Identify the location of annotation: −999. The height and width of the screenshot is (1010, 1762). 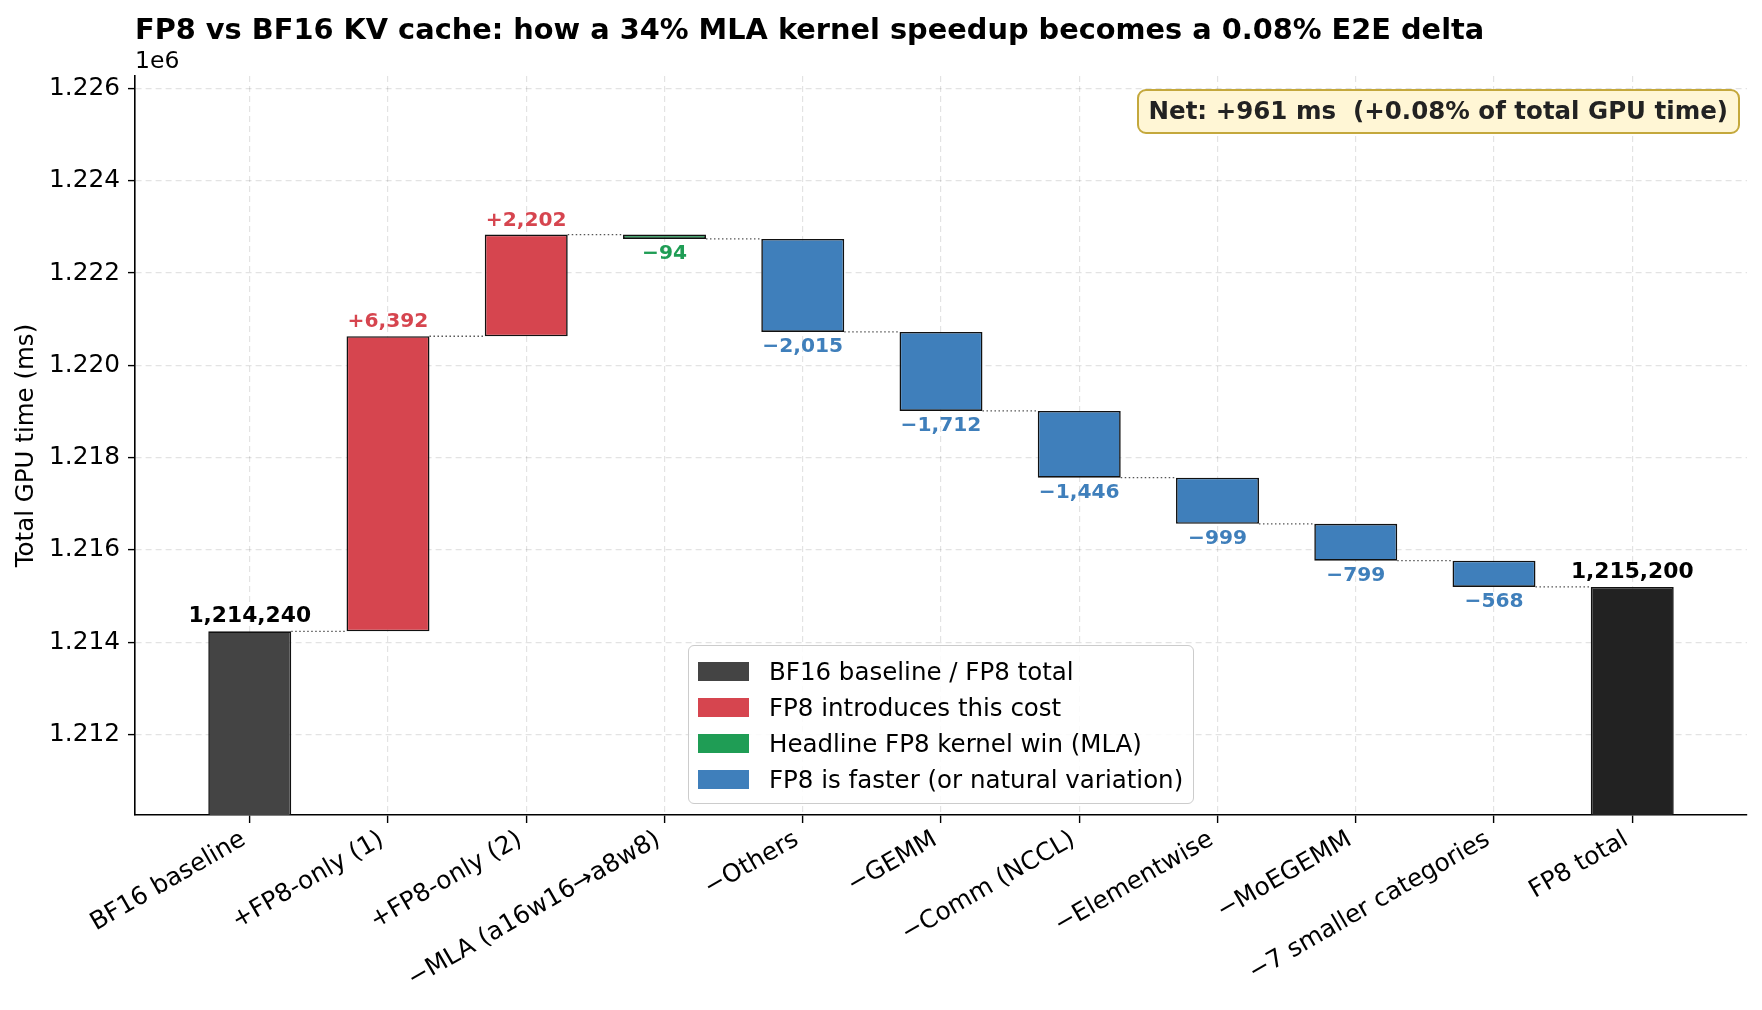
(1217, 537).